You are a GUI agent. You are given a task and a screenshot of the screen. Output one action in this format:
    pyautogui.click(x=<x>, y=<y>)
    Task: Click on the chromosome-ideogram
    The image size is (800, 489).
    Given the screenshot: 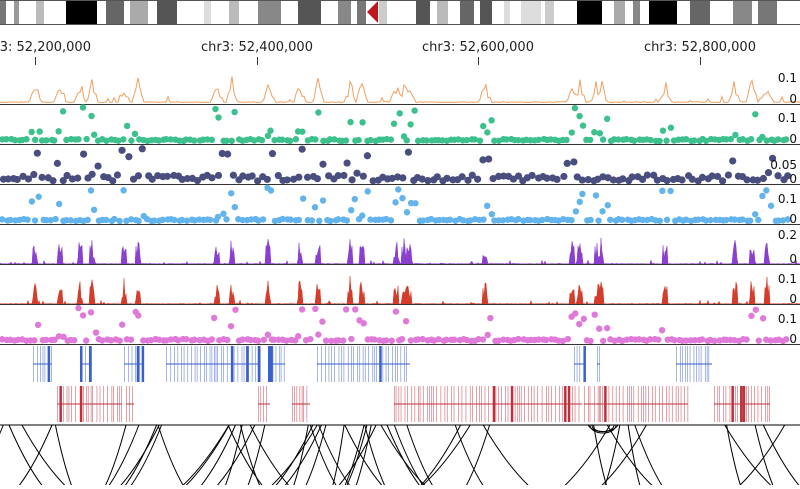 What is the action you would take?
    pyautogui.click(x=400, y=12)
    